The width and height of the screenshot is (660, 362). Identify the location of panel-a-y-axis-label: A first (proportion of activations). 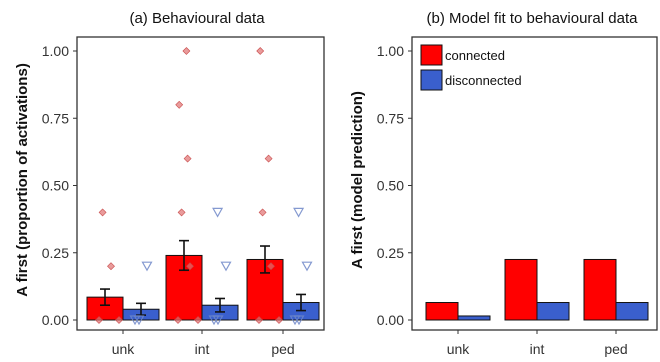
(22, 180).